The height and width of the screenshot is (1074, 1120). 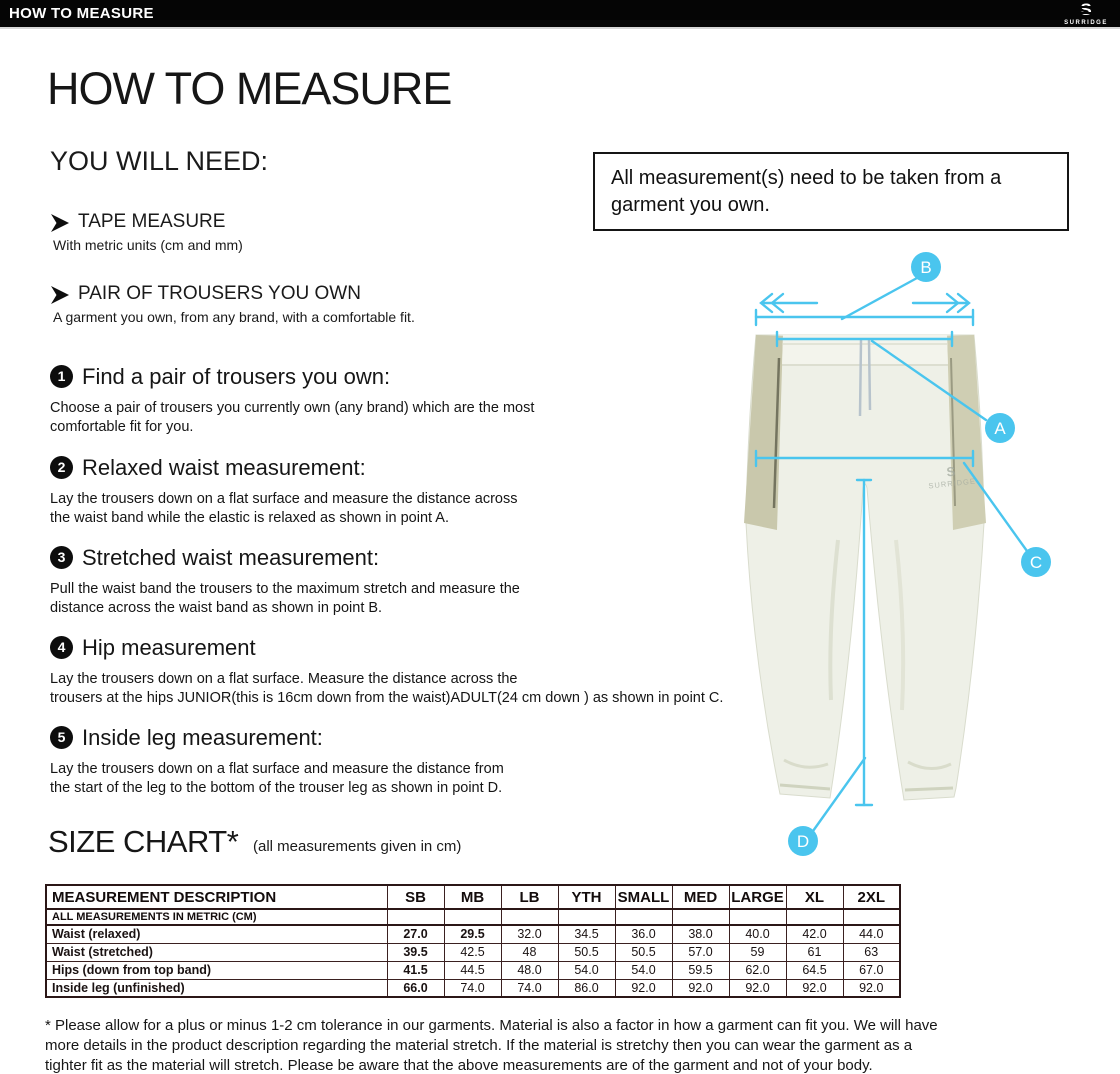 I want to click on badge-b, so click(x=926, y=267).